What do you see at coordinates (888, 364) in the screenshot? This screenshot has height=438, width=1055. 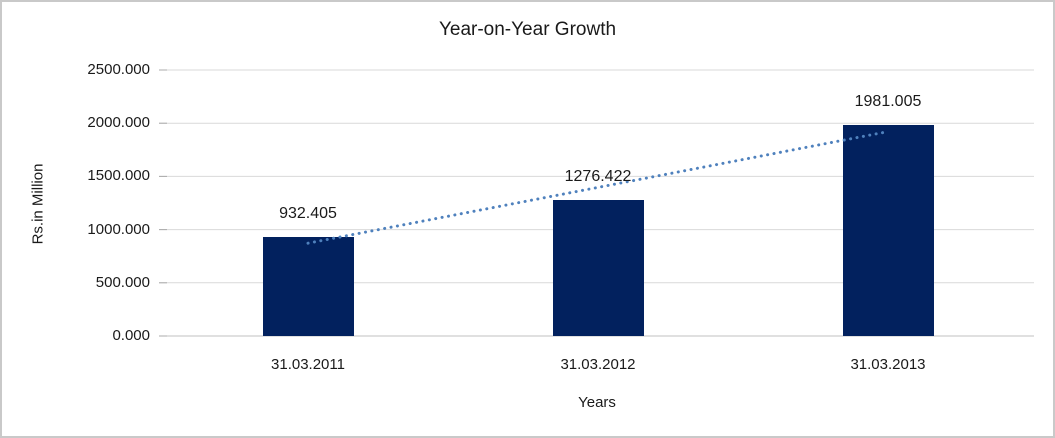 I see `x-tick-label: 31.03.2013` at bounding box center [888, 364].